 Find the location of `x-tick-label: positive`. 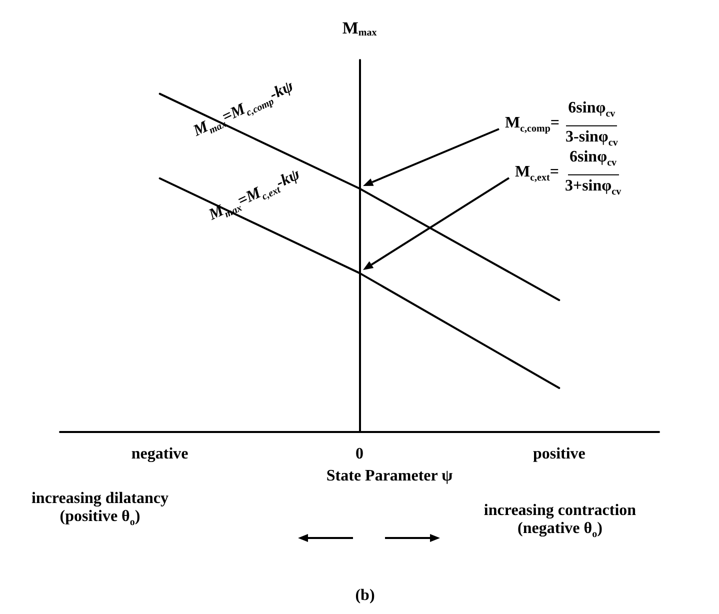

x-tick-label: positive is located at coordinates (559, 454).